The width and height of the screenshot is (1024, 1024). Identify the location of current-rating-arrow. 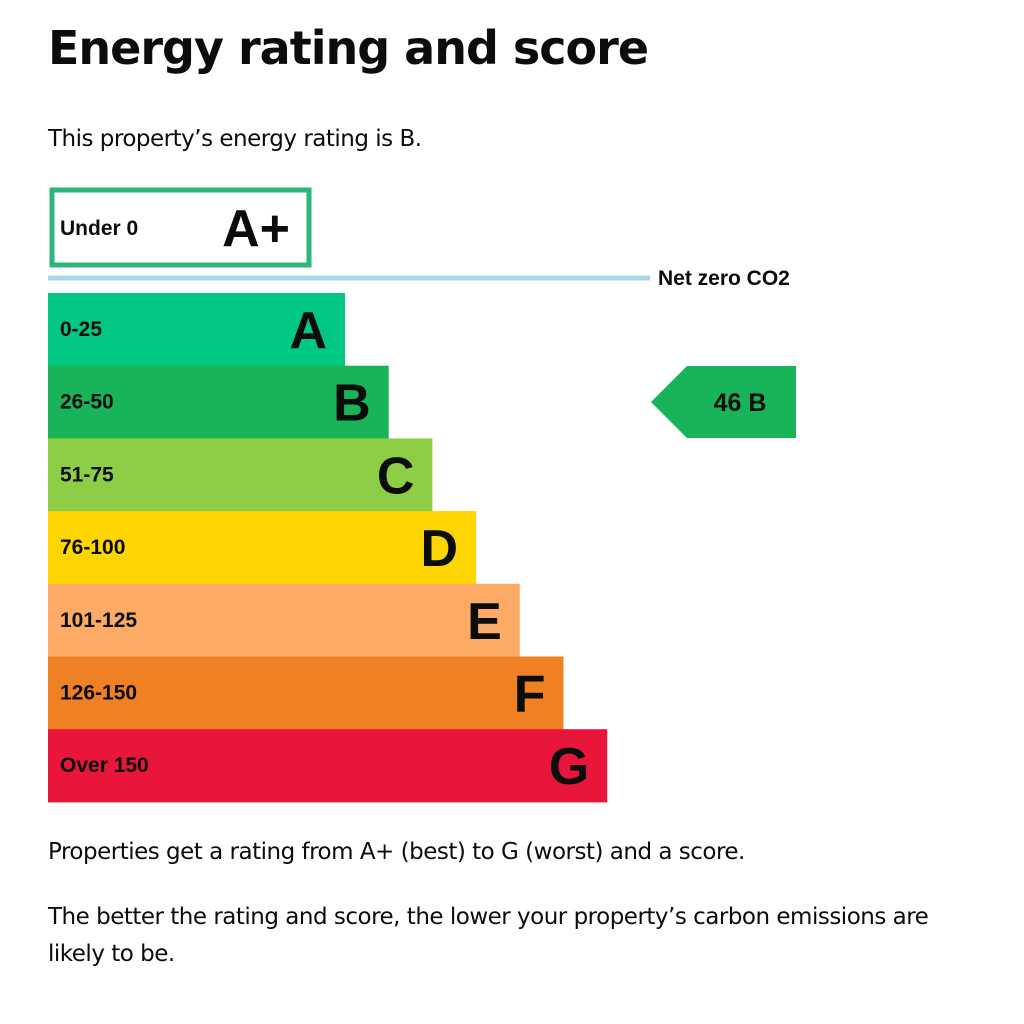
(723, 402).